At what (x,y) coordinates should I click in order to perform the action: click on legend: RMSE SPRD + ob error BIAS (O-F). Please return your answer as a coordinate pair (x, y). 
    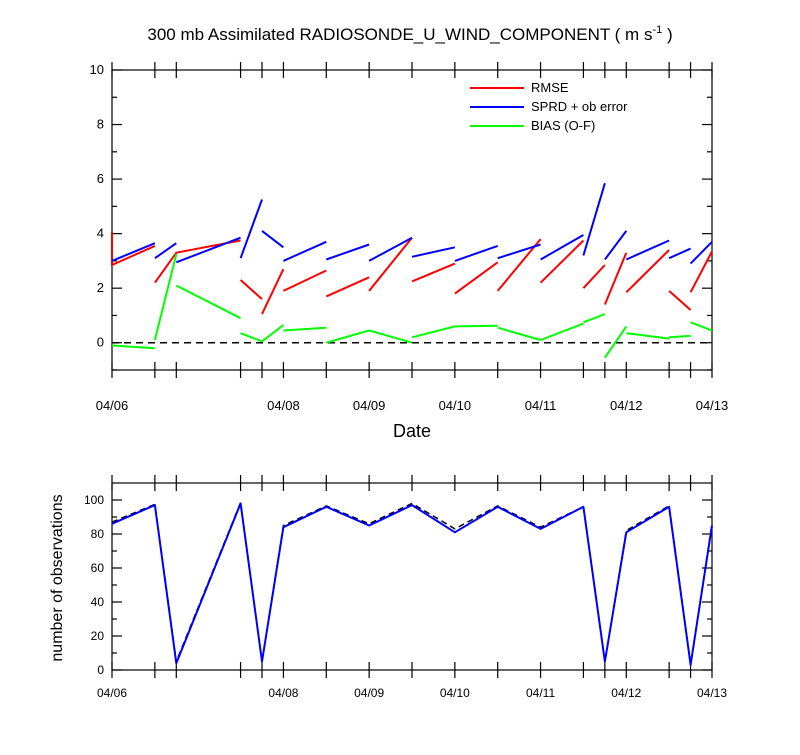
    Looking at the image, I should click on (549, 106).